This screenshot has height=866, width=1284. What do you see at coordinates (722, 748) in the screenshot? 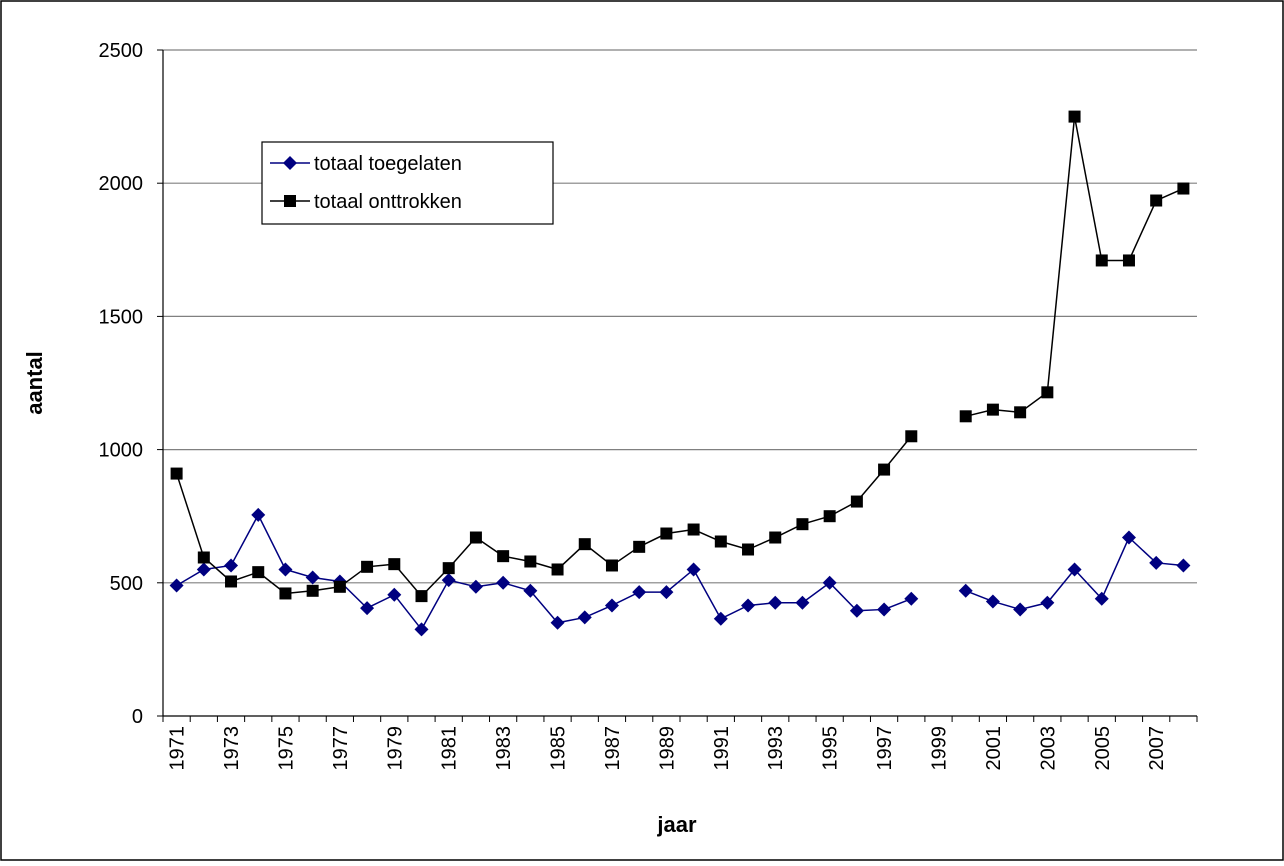
I see `x-tick-label: 1991` at bounding box center [722, 748].